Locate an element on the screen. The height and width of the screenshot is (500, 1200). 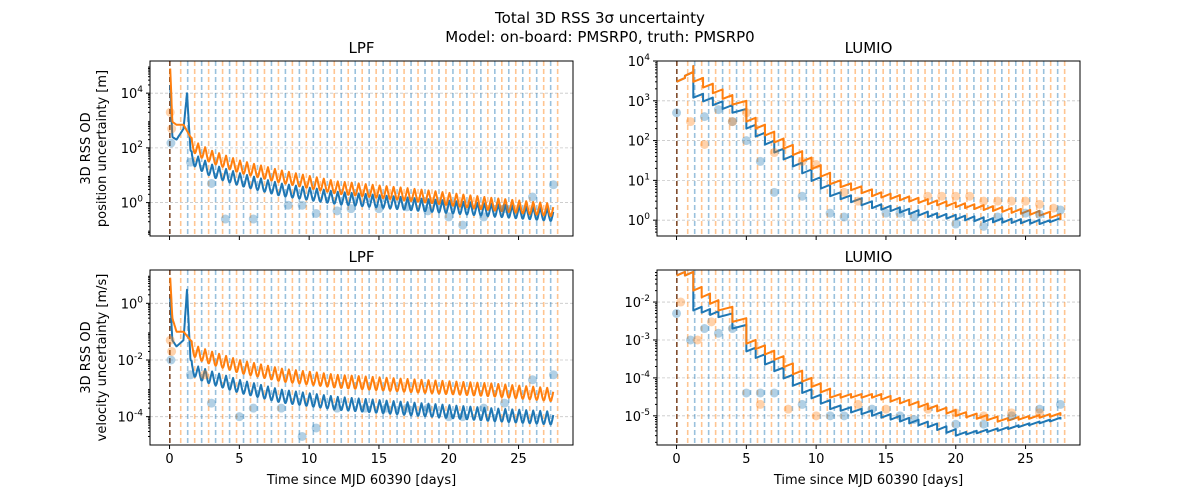
x-tick-label: 20 is located at coordinates (955, 459).